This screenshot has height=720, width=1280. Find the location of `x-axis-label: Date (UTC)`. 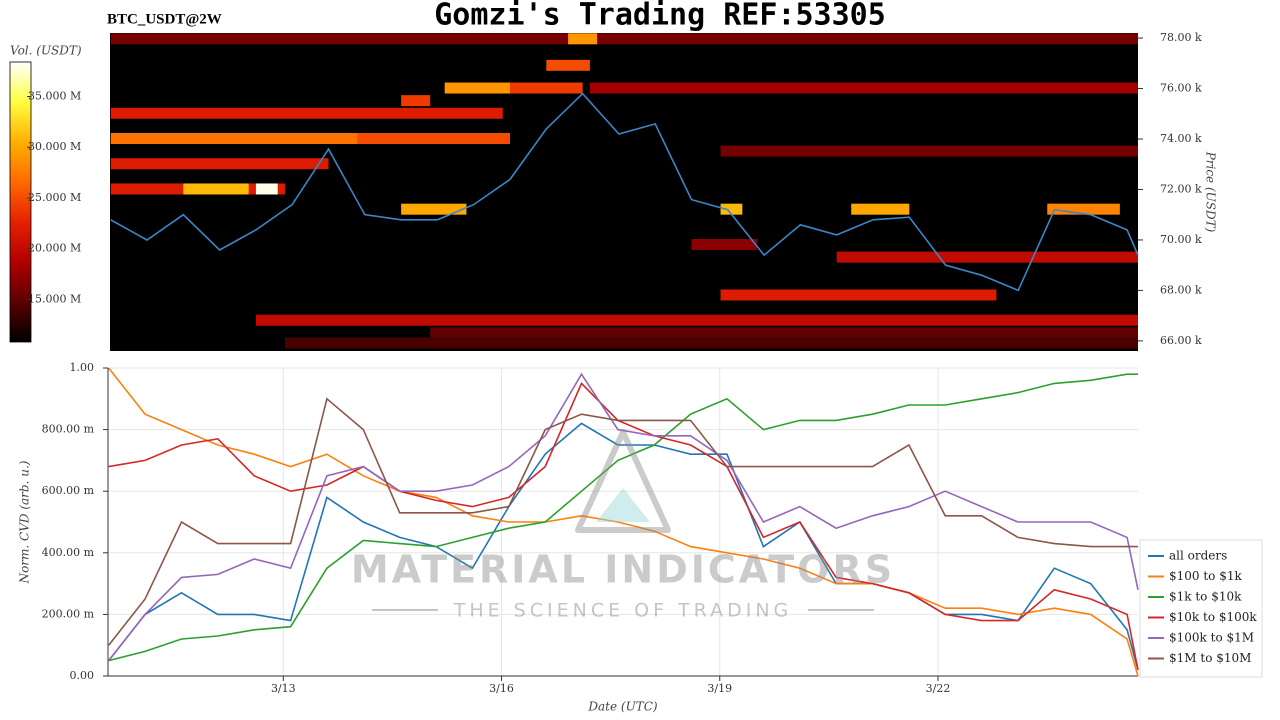

x-axis-label: Date (UTC) is located at coordinates (622, 707).